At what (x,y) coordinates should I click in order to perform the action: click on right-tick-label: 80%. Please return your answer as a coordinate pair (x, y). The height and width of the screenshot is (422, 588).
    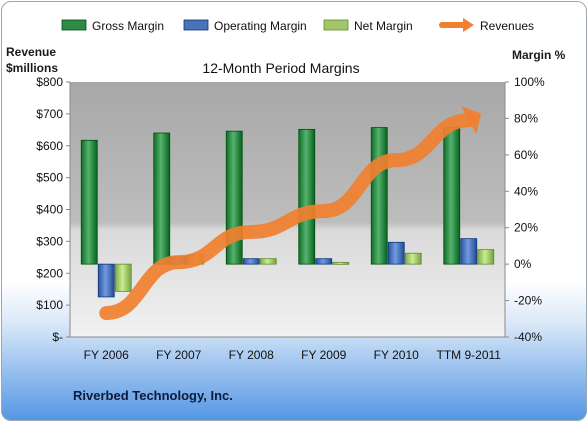
    Looking at the image, I should click on (526, 118).